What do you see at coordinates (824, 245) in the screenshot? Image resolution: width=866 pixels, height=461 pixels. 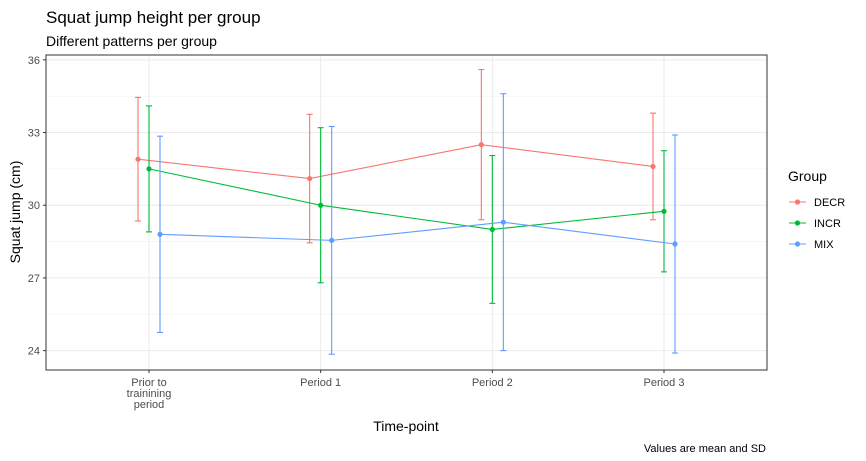 I see `legend-label: MIX` at bounding box center [824, 245].